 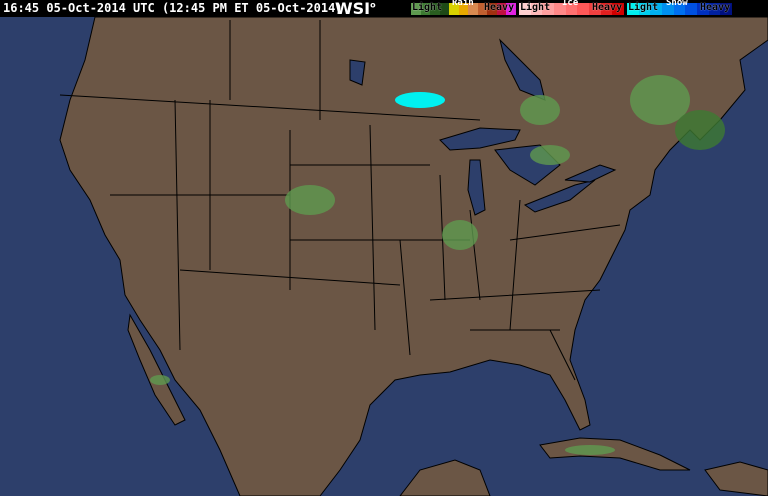 What do you see at coordinates (570, 4) in the screenshot?
I see `ice-title: Ice` at bounding box center [570, 4].